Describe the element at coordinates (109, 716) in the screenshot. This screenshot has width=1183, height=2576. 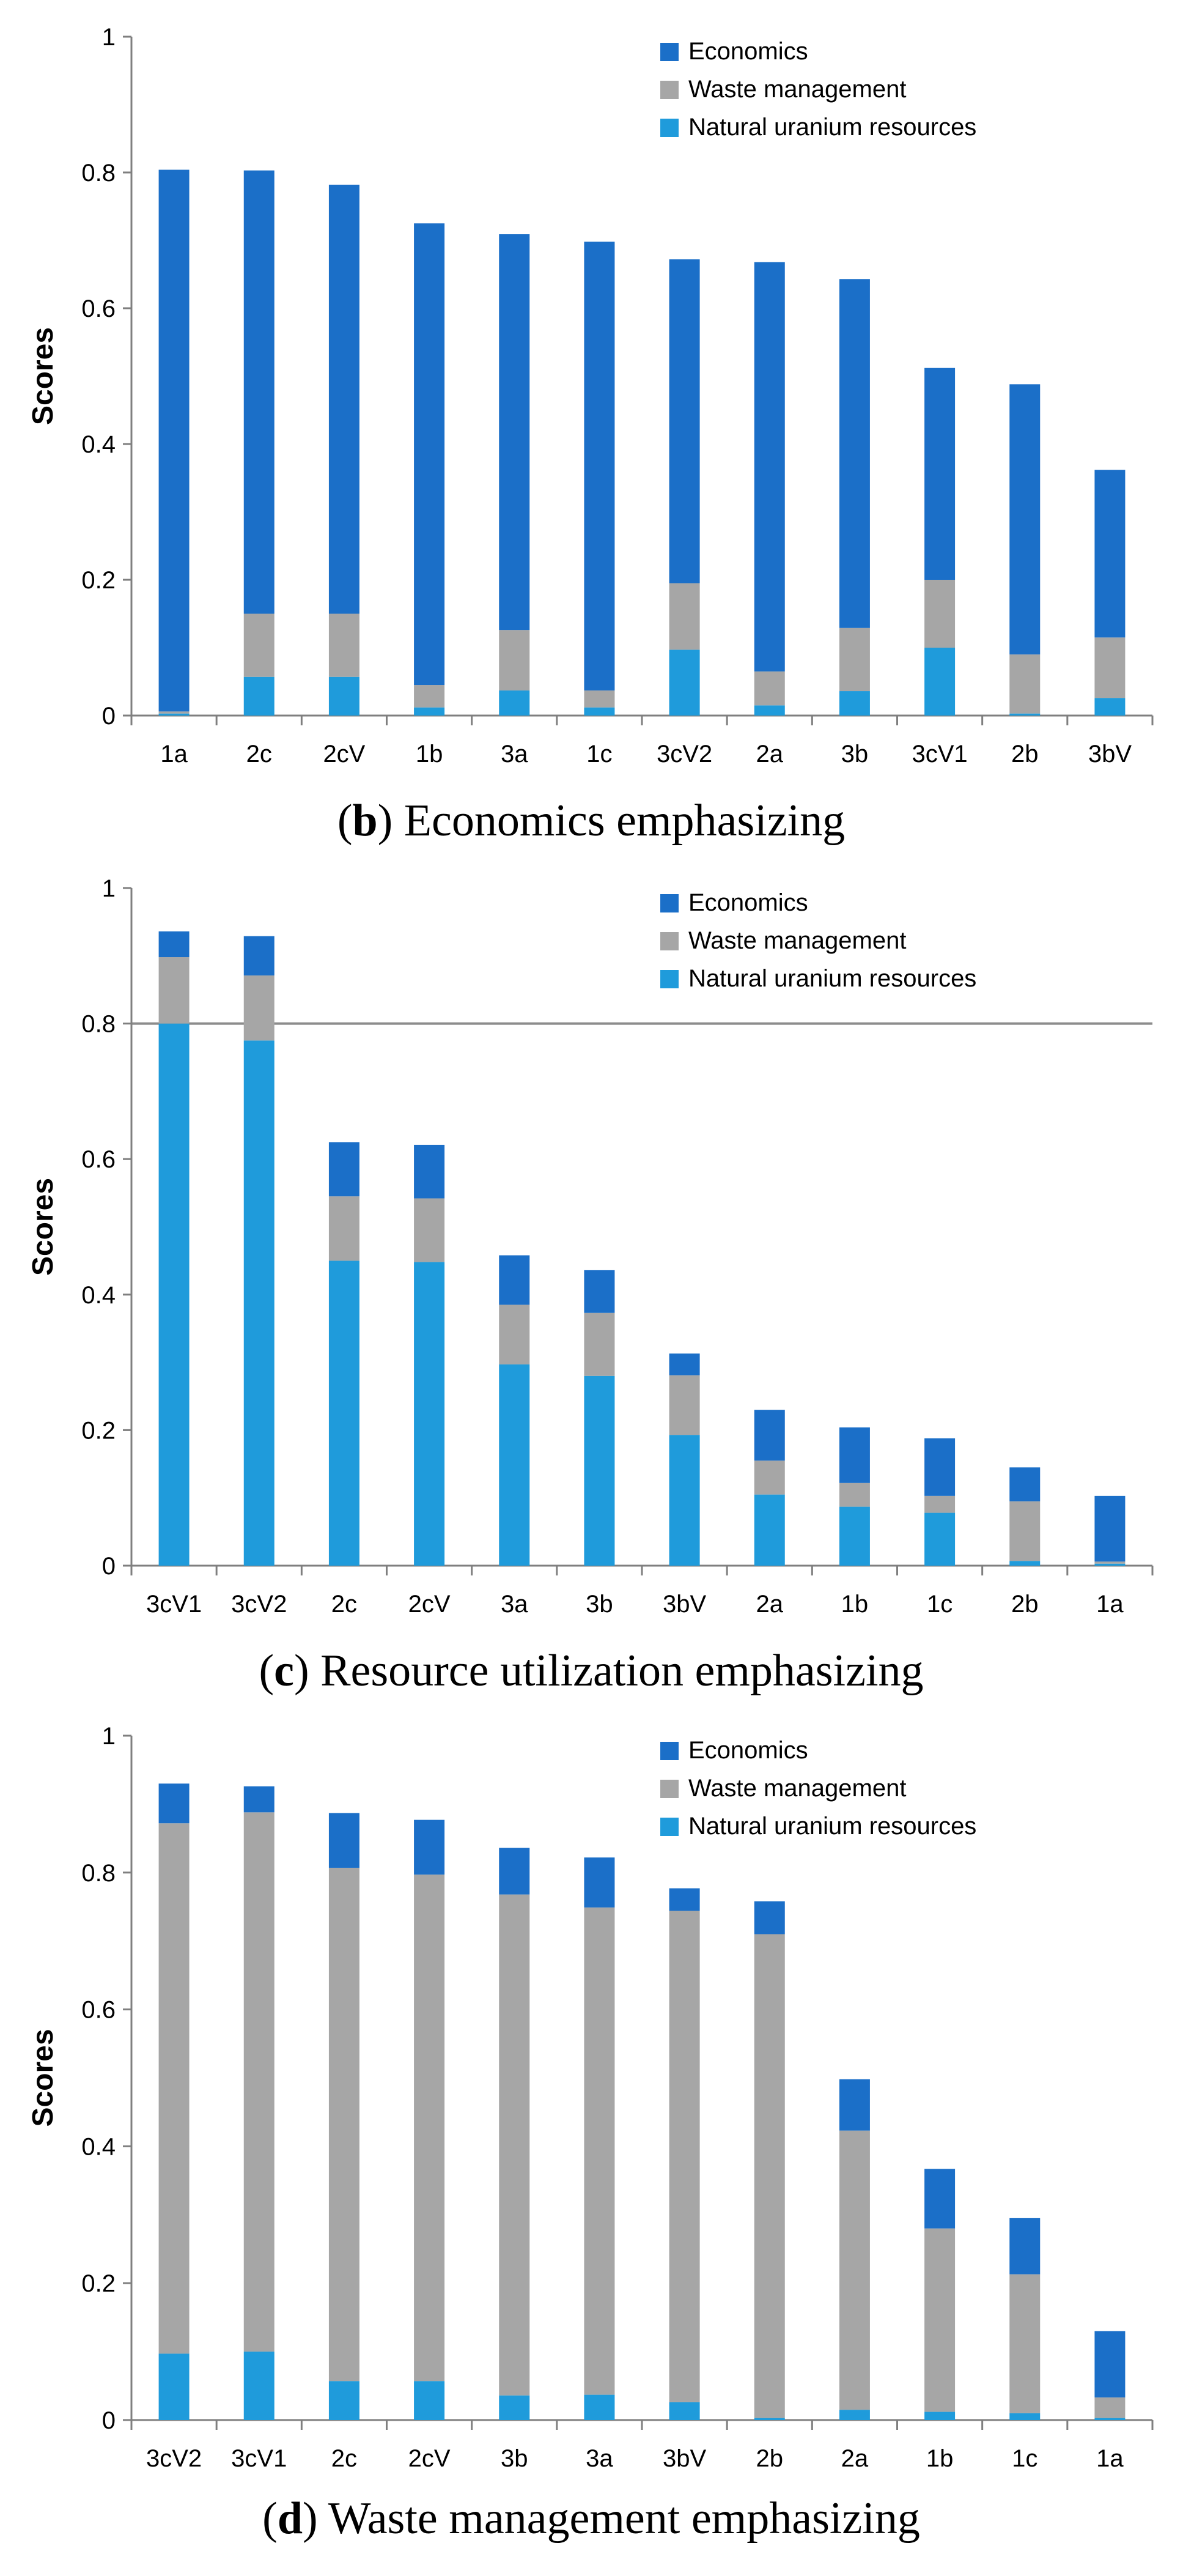
I see `y-tick-label: 0` at that location.